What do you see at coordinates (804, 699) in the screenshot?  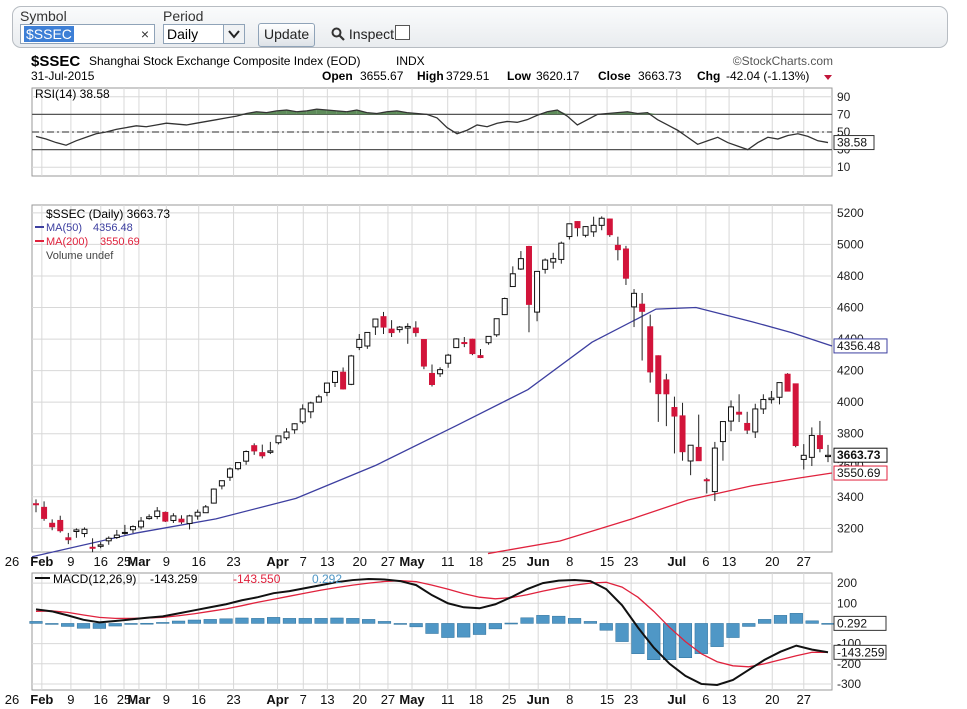 I see `macd-x-tick: 27` at bounding box center [804, 699].